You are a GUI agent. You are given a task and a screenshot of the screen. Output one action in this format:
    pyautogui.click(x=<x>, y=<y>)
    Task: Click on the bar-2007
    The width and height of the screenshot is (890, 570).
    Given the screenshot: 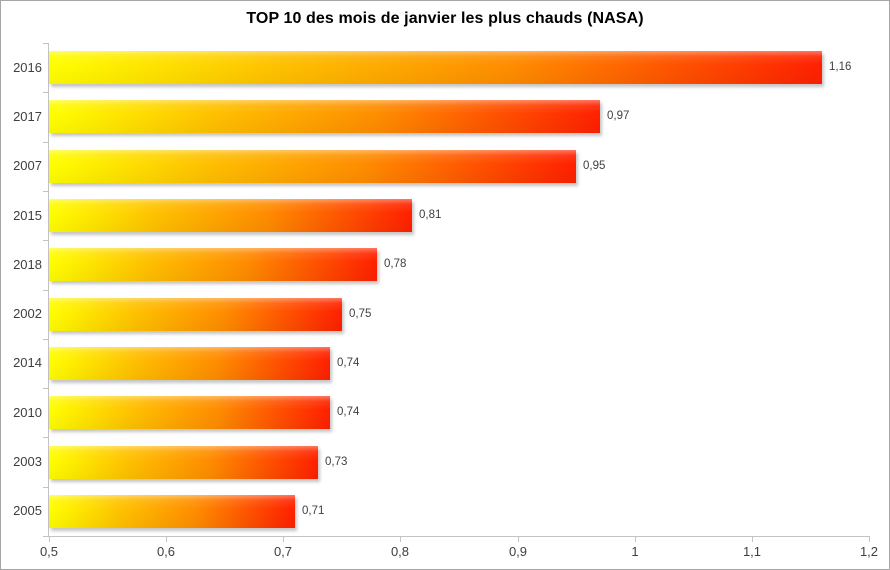 What is the action you would take?
    pyautogui.click(x=312, y=166)
    